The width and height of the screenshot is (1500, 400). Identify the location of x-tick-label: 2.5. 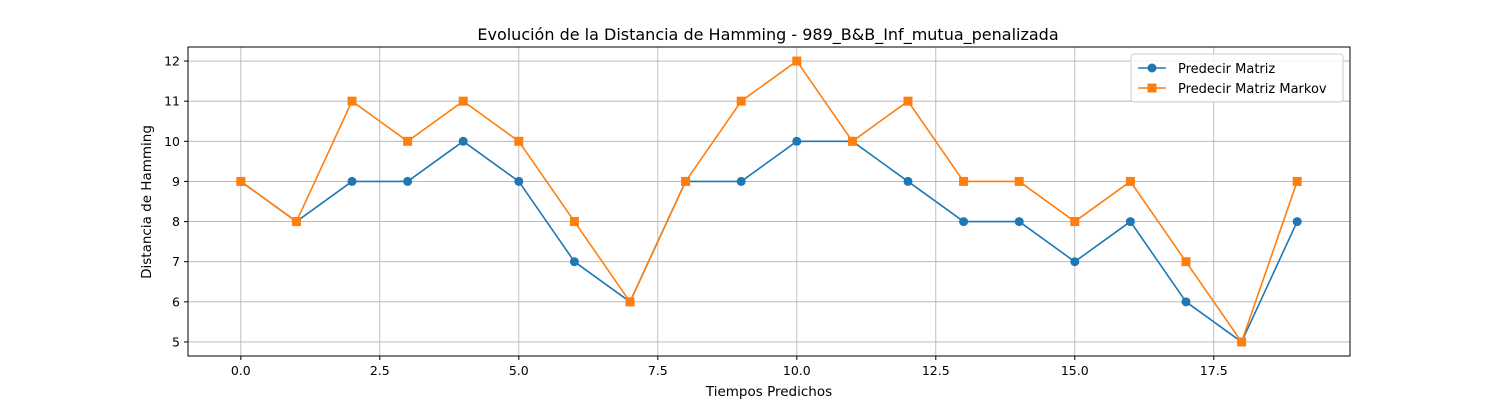
(380, 370).